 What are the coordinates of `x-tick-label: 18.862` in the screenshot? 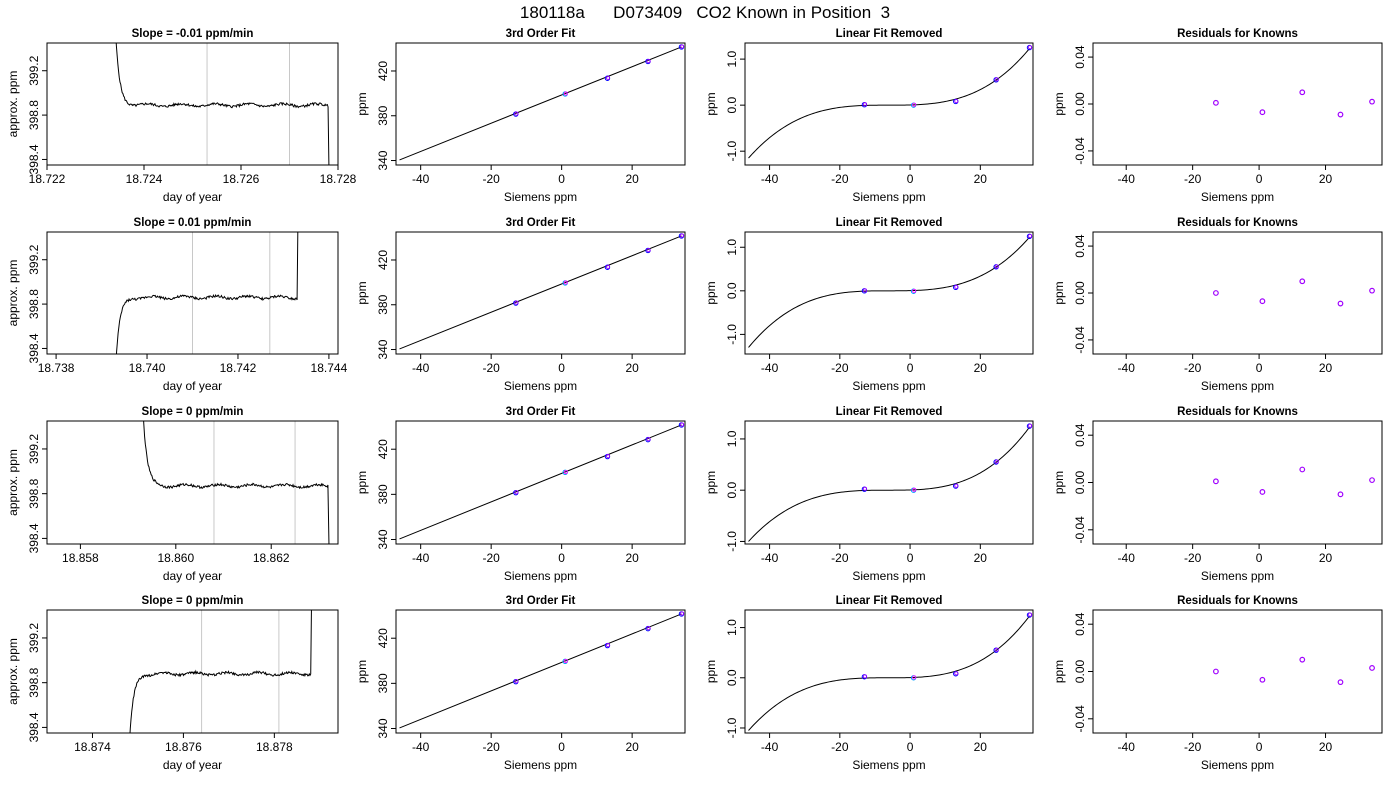 It's located at (271, 558).